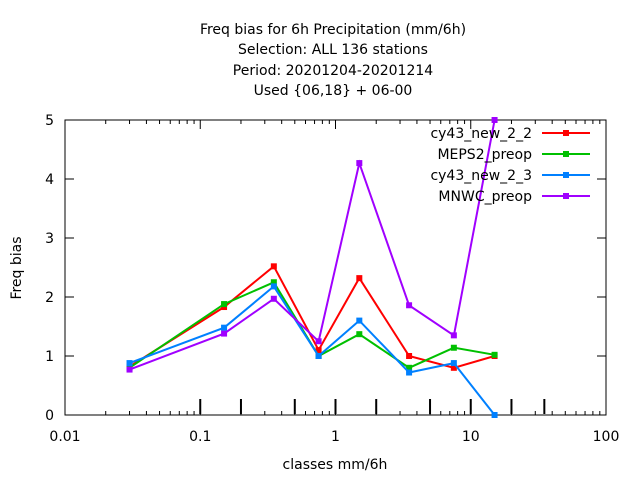 Image resolution: width=640 pixels, height=480 pixels. Describe the element at coordinates (606, 437) in the screenshot. I see `x-tick-label: 100` at that location.